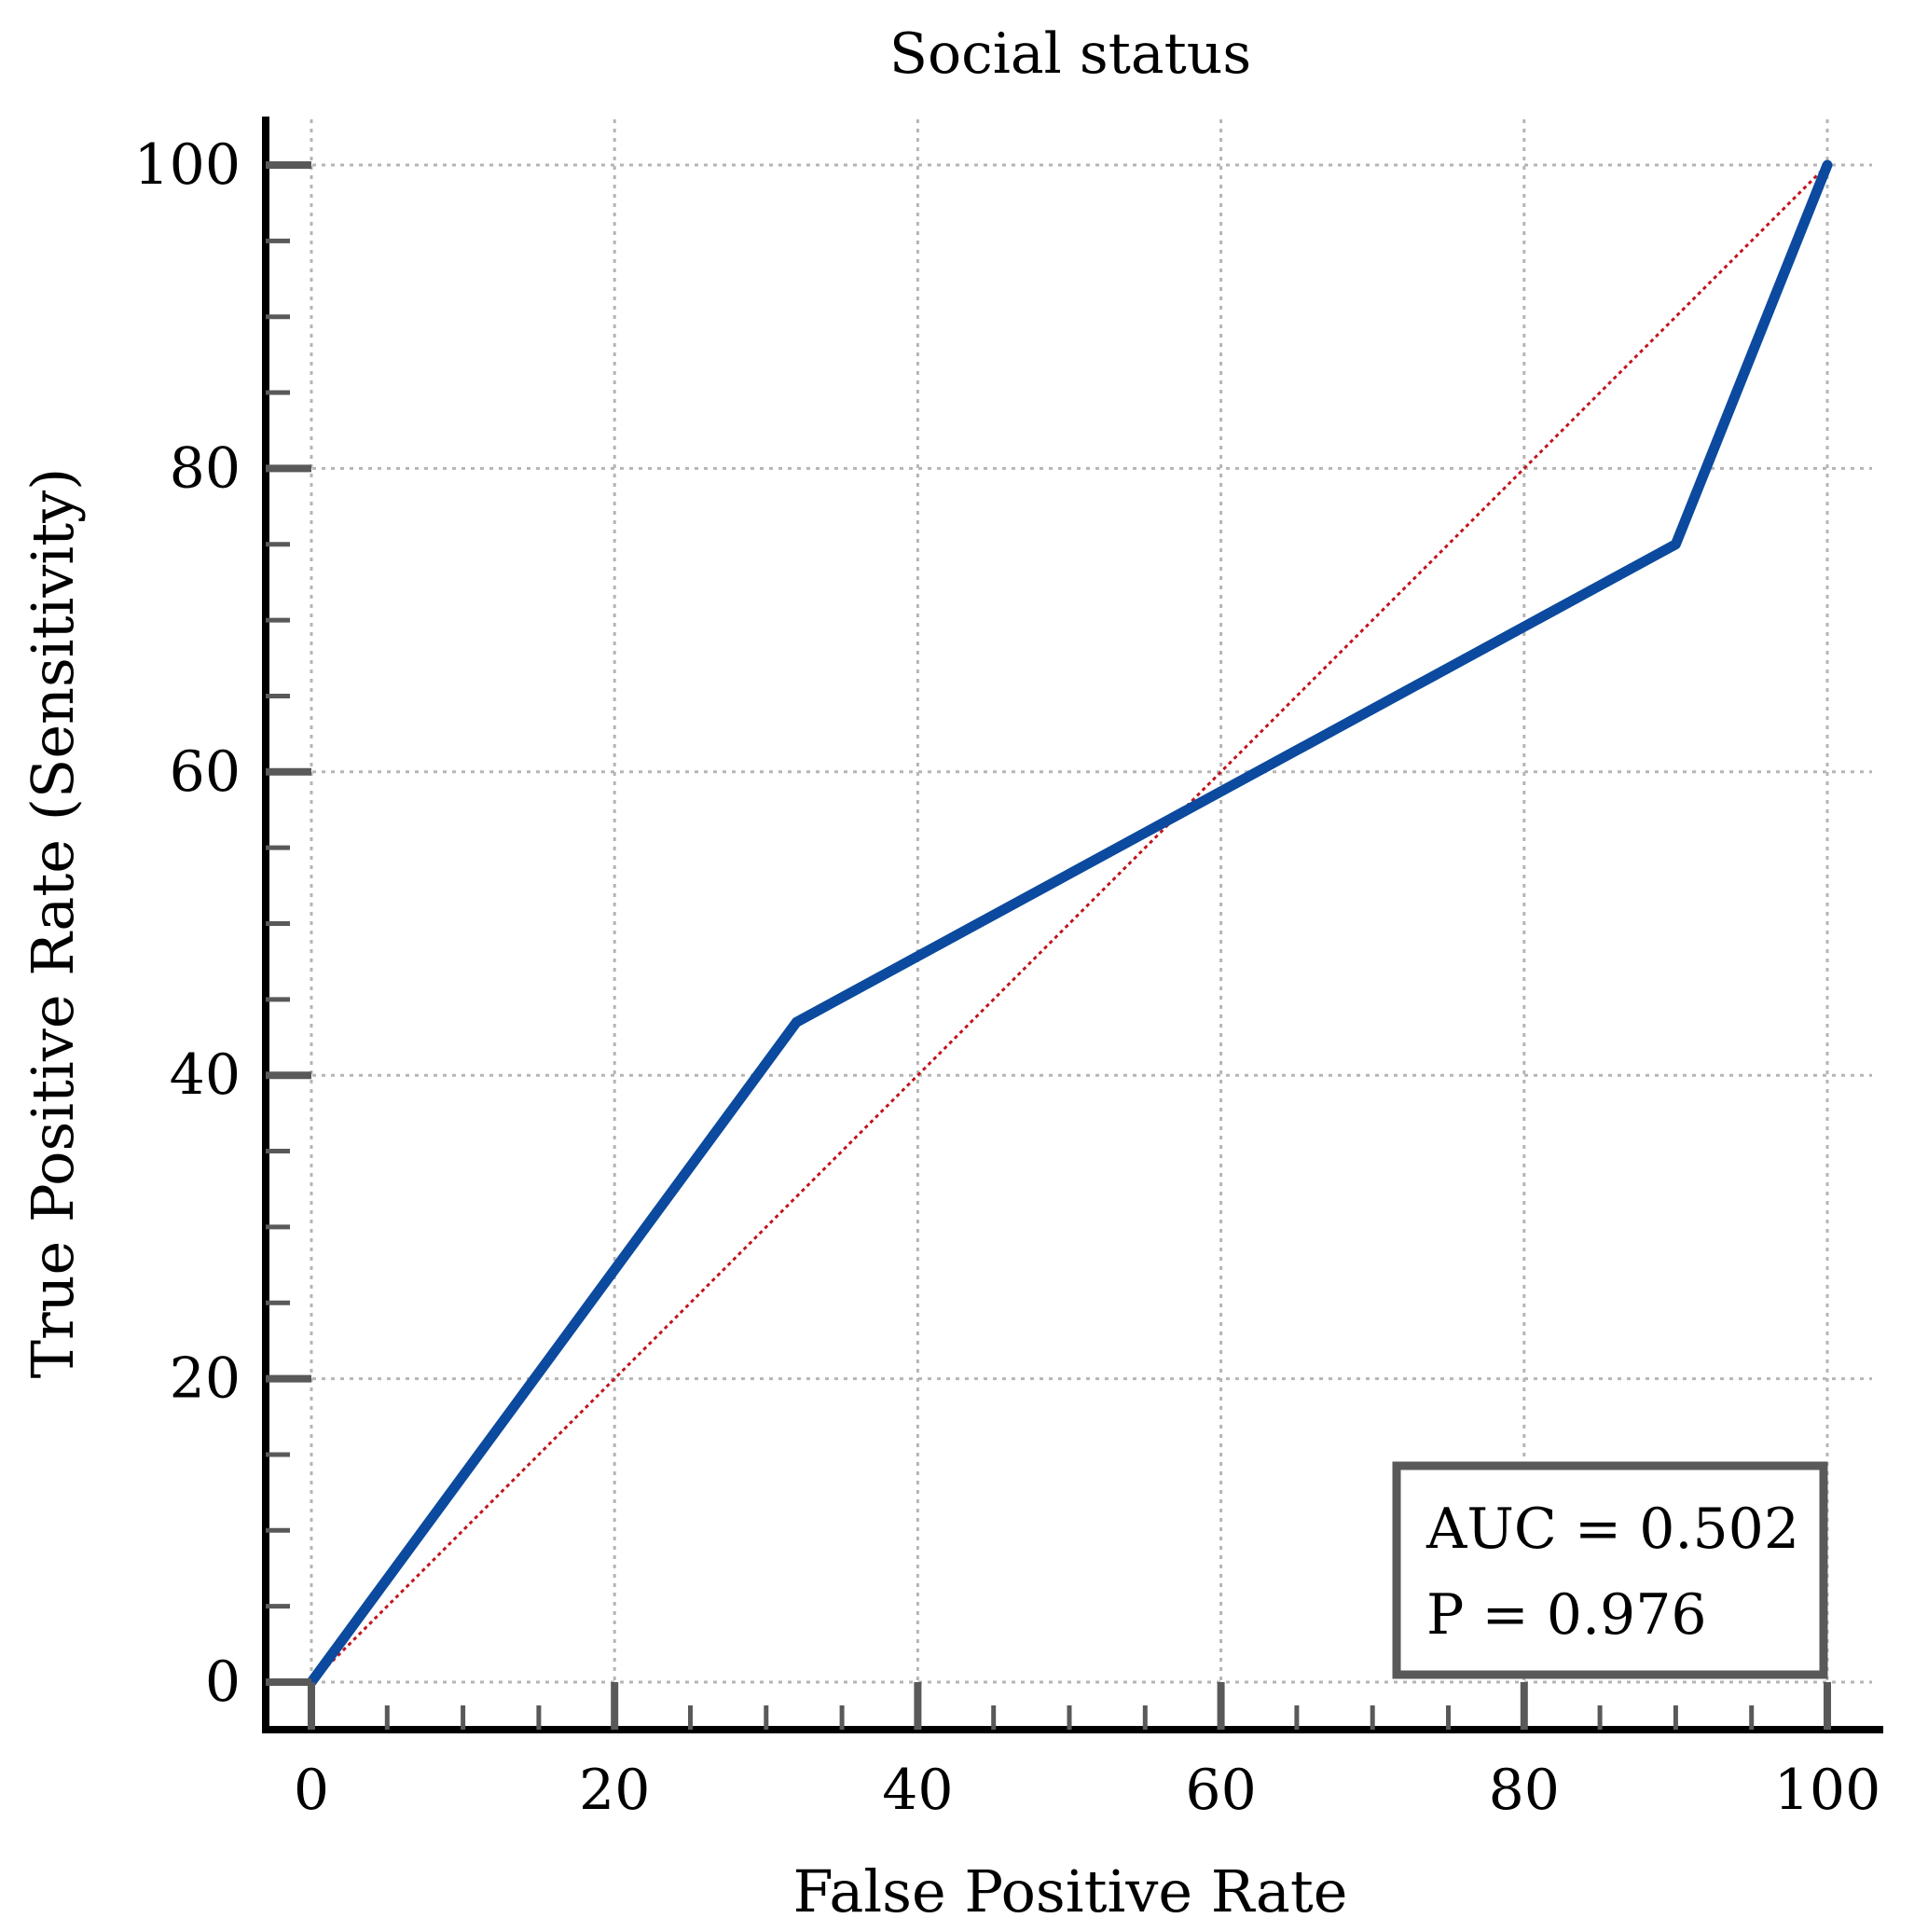 The image size is (1928, 1932). Describe the element at coordinates (917, 1791) in the screenshot. I see `x-tick-label: 40` at that location.